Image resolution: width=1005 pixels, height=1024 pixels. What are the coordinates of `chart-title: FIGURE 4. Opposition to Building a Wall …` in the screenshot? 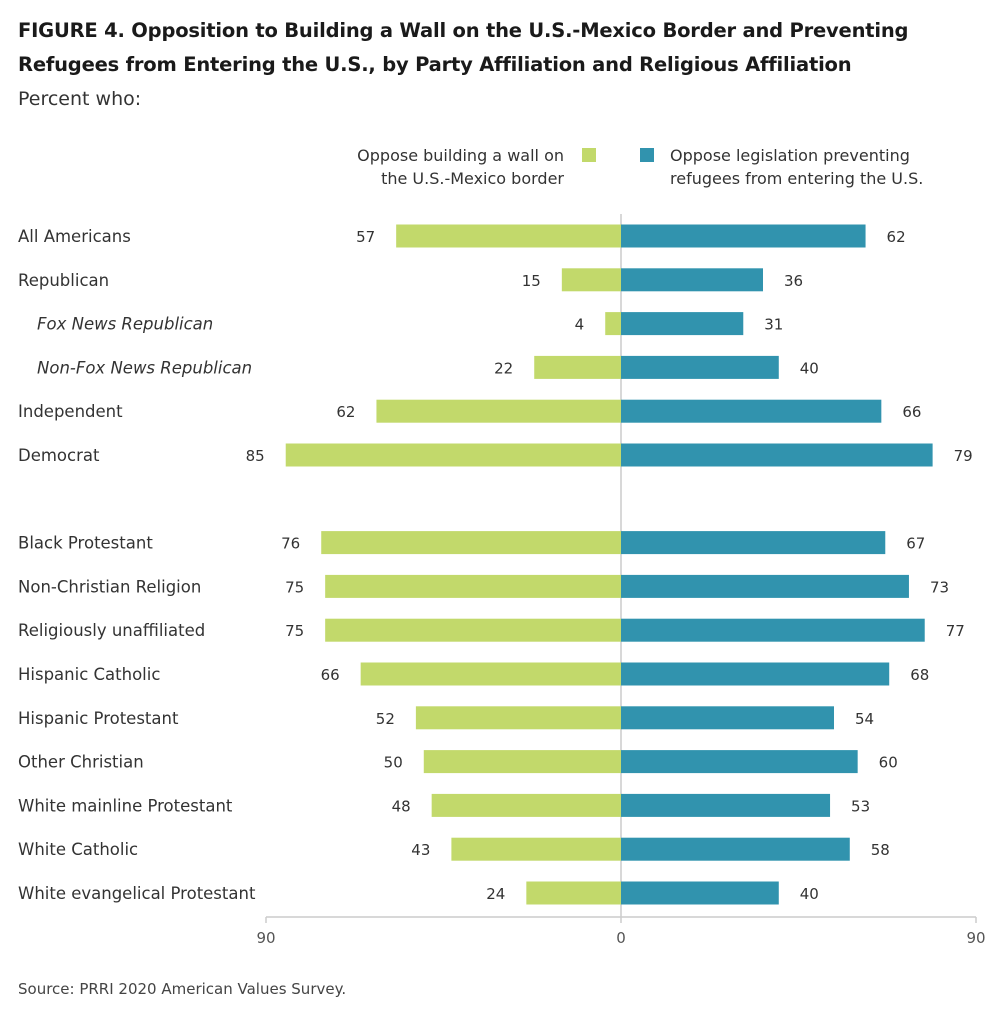 It's located at (463, 47).